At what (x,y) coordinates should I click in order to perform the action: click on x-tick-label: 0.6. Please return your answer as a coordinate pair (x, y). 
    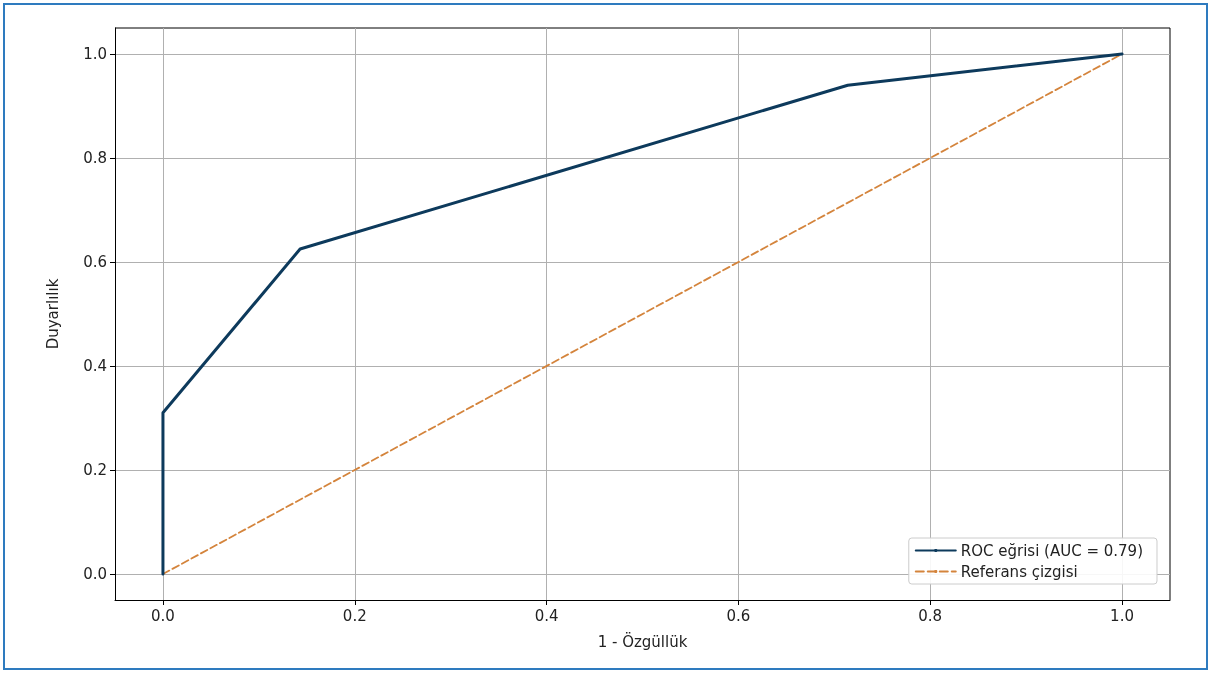
    Looking at the image, I should click on (738, 615).